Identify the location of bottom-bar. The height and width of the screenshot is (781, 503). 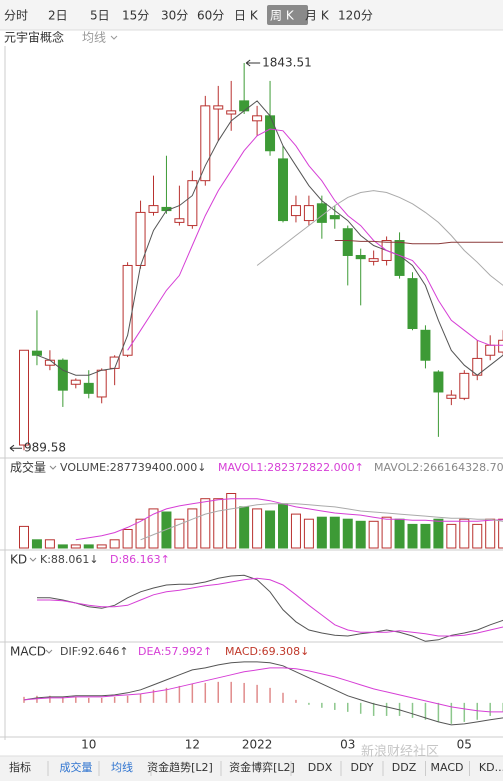
(251, 768).